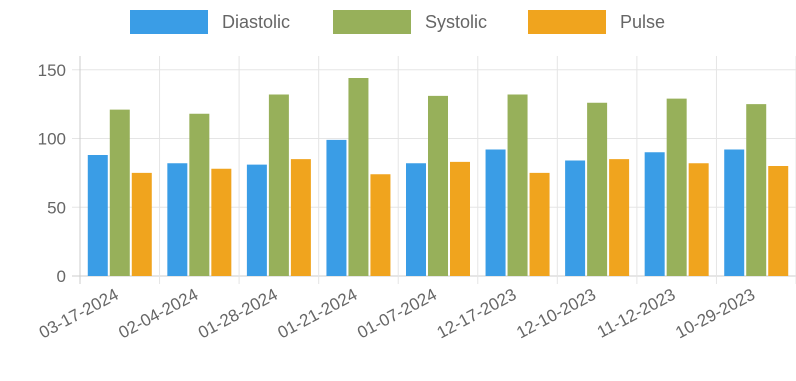 Image resolution: width=796 pixels, height=381 pixels. I want to click on x-tick-label: 01-07-2024, so click(397, 314).